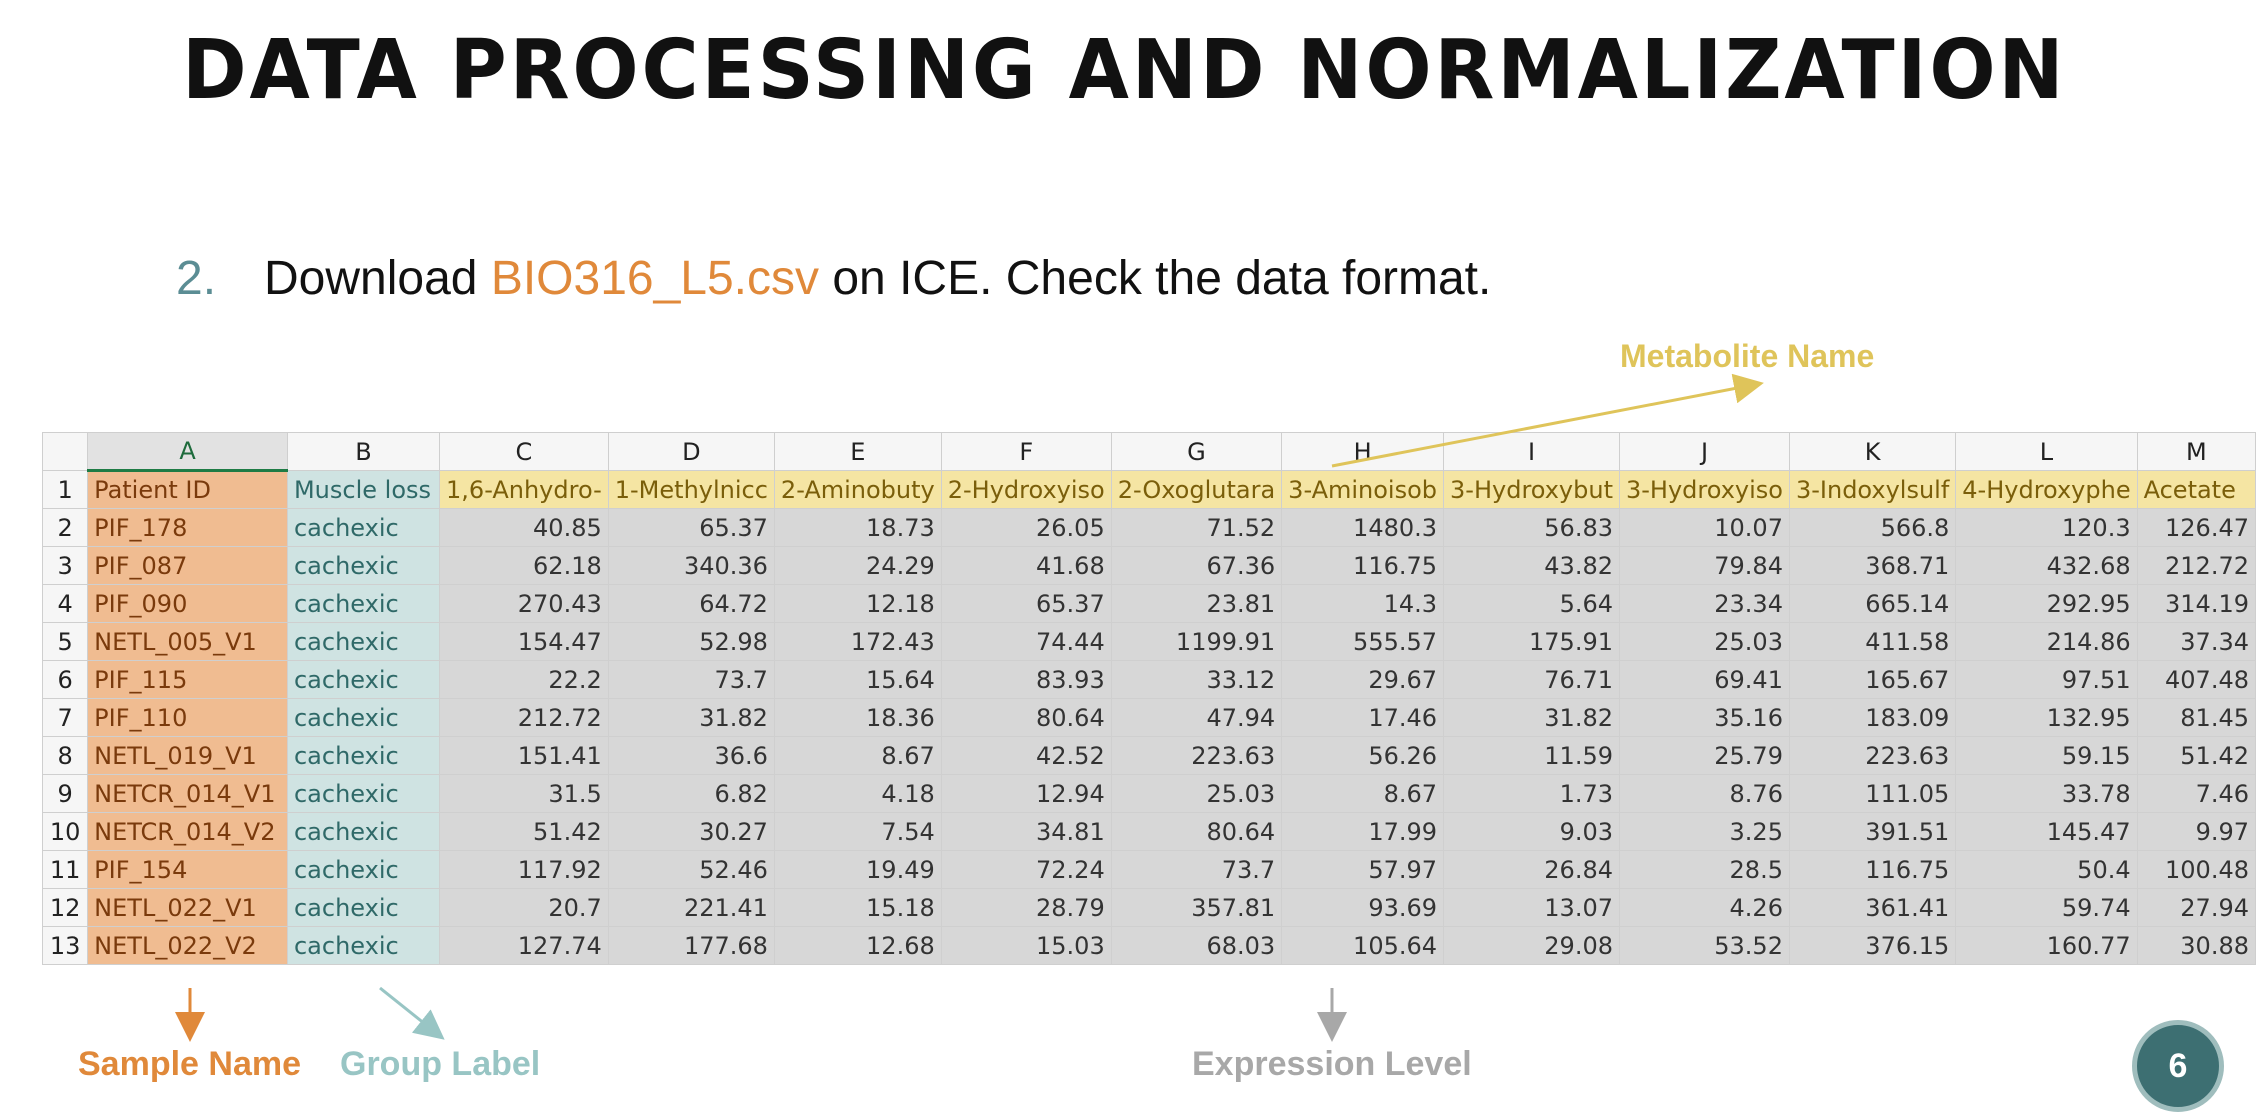 This screenshot has width=2256, height=1118. Describe the element at coordinates (1026, 641) in the screenshot. I see `expression-cell: 74.44` at that location.